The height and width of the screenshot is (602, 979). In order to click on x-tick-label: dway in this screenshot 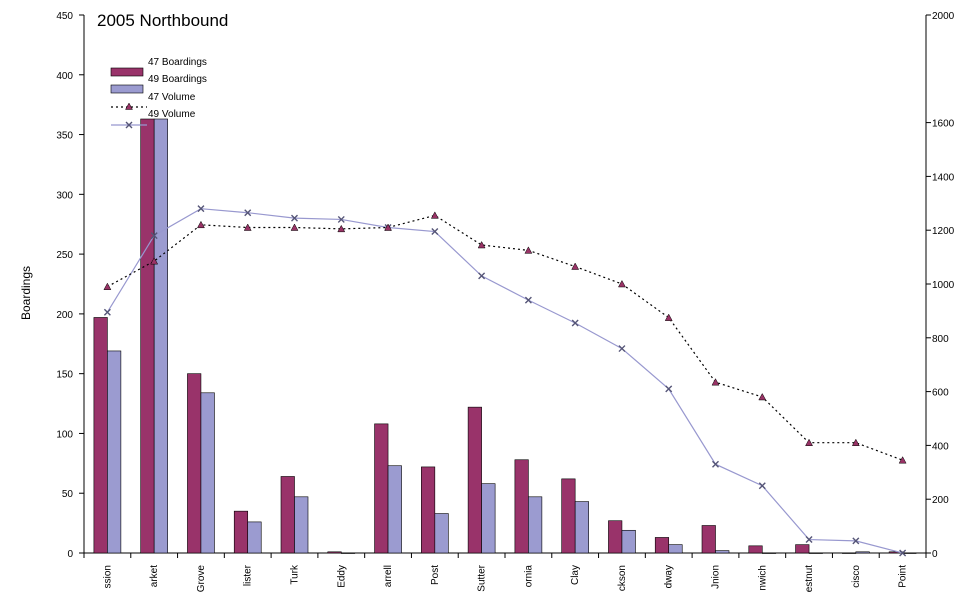, I will do `click(669, 576)`.